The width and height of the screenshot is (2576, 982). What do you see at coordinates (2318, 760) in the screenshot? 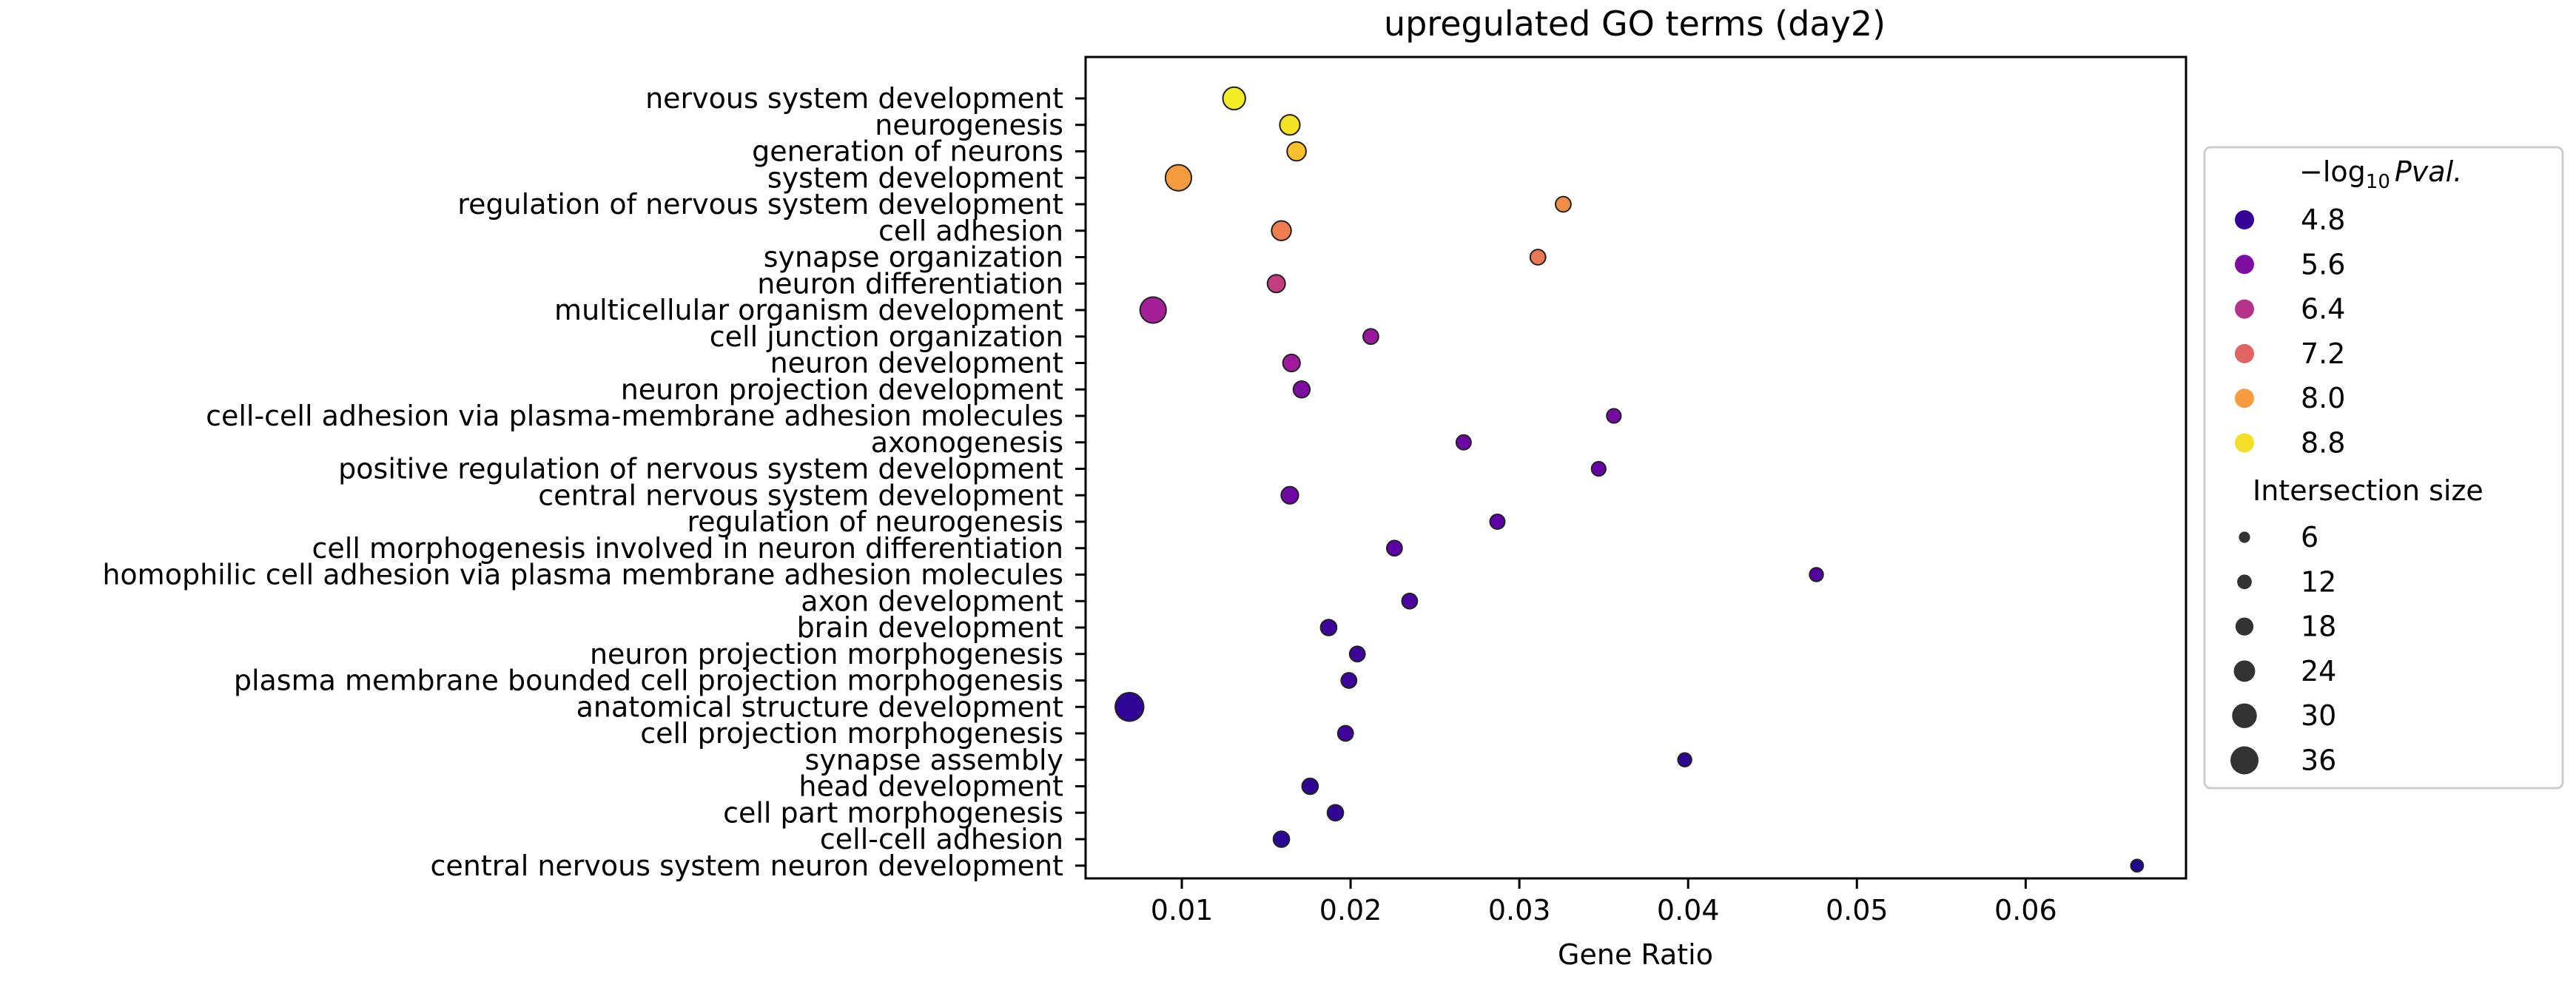
I see `size-legend-label: 36` at bounding box center [2318, 760].